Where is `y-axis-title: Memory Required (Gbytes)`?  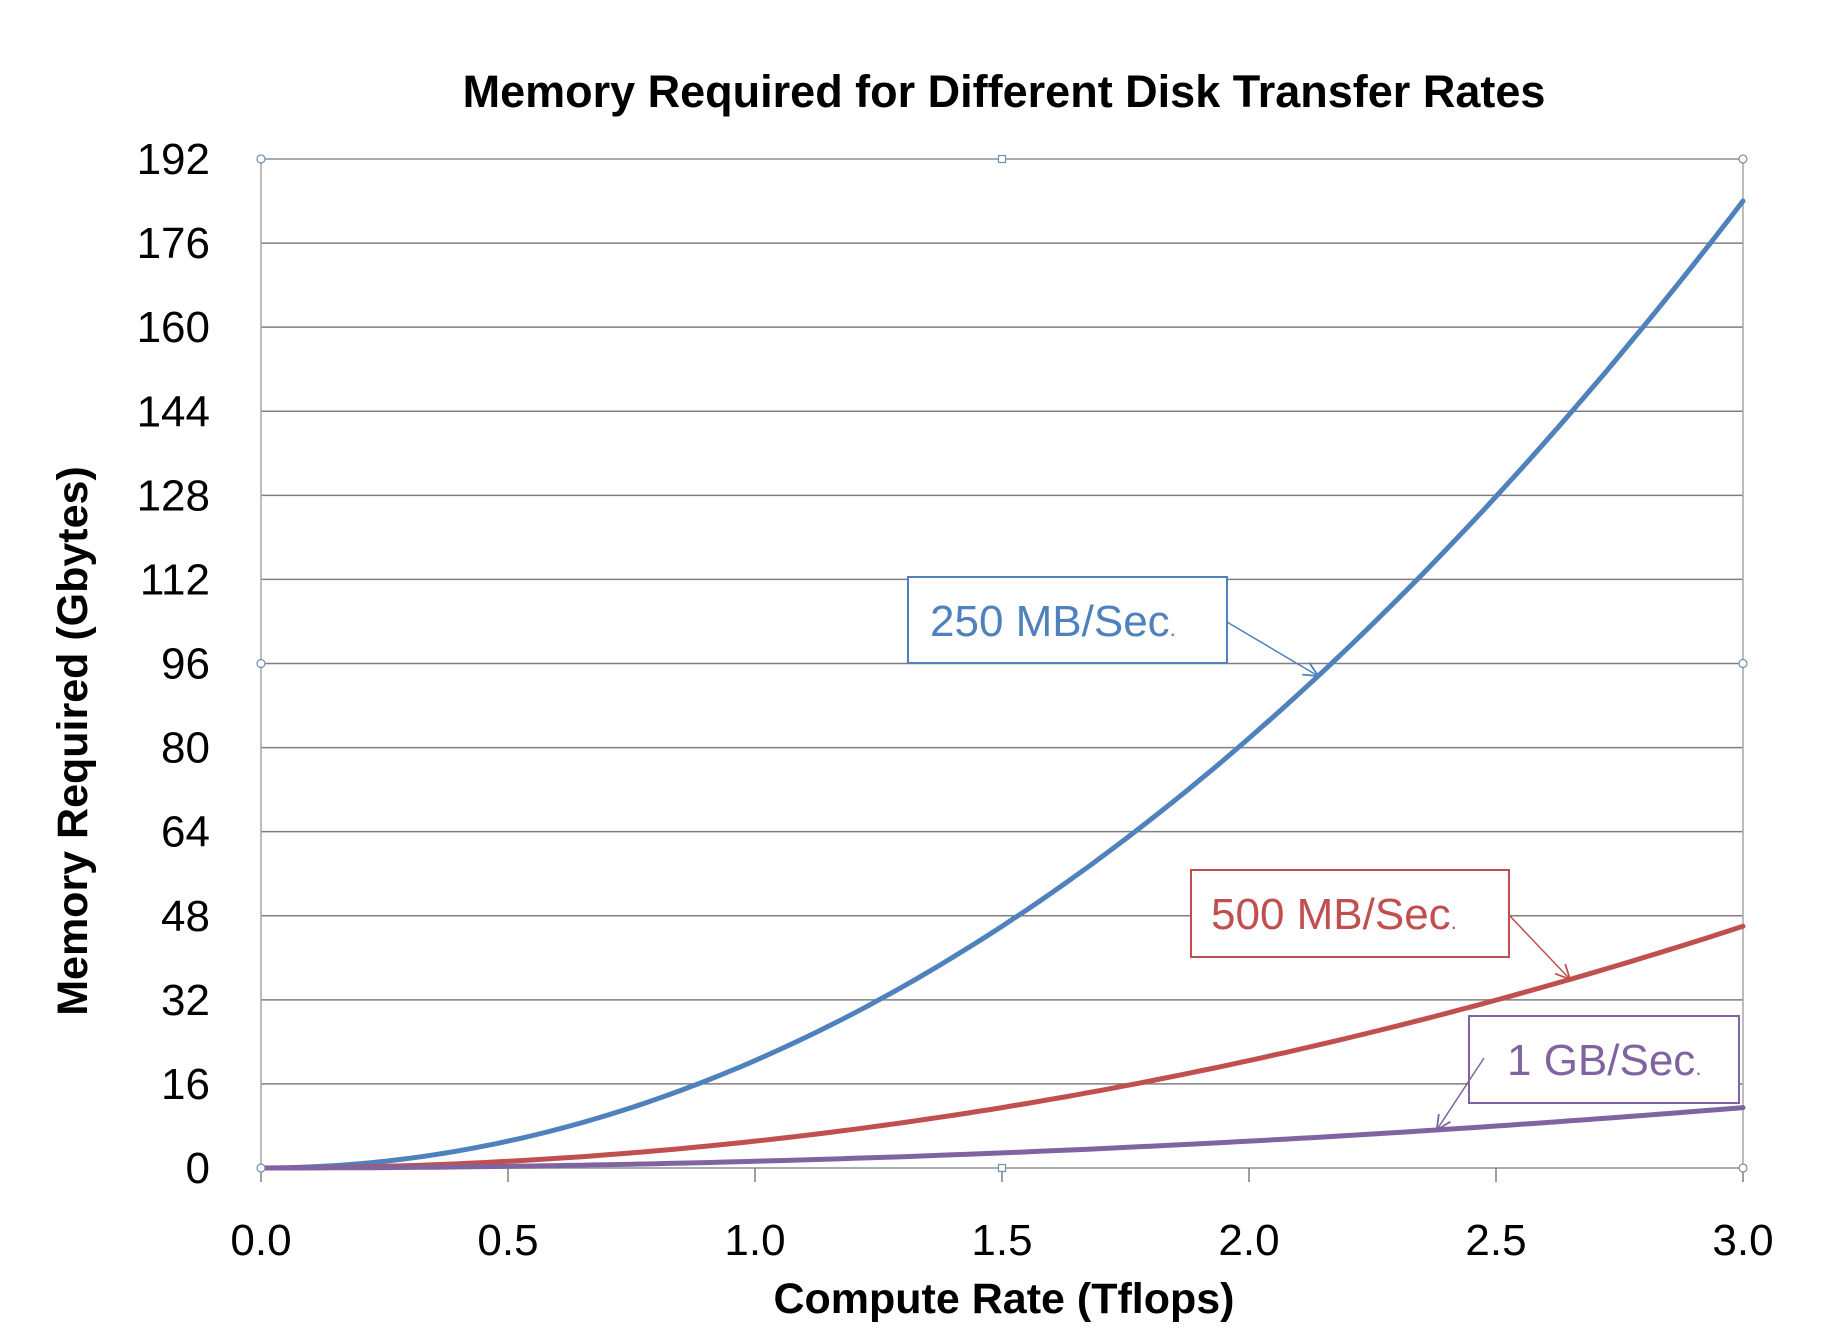 y-axis-title: Memory Required (Gbytes) is located at coordinates (73, 741).